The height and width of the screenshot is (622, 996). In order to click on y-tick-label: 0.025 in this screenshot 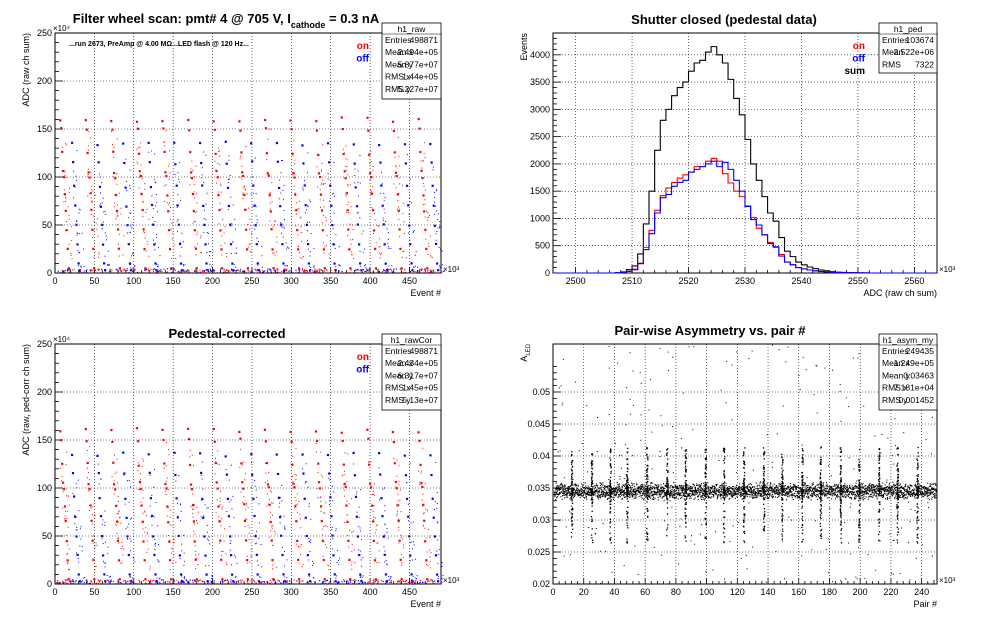, I will do `click(538, 552)`.